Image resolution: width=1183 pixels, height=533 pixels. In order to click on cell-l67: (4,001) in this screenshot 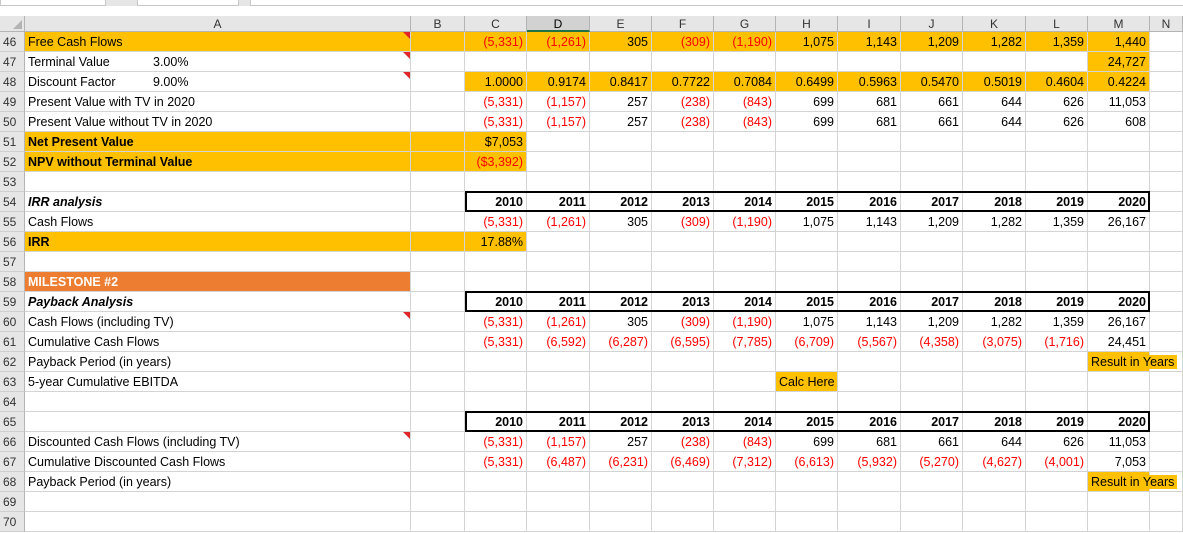, I will do `click(1057, 462)`.